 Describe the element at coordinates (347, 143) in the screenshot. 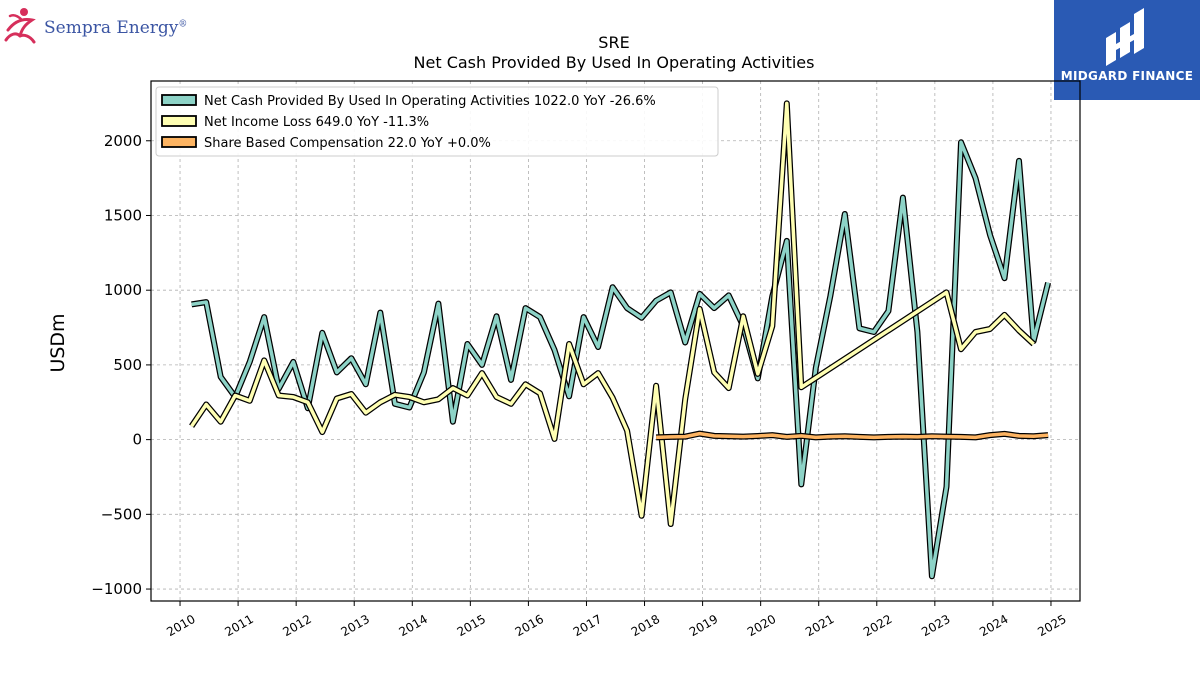

I see `legend-label: Share Based Compensation 22.0 YoY +0.0%` at that location.